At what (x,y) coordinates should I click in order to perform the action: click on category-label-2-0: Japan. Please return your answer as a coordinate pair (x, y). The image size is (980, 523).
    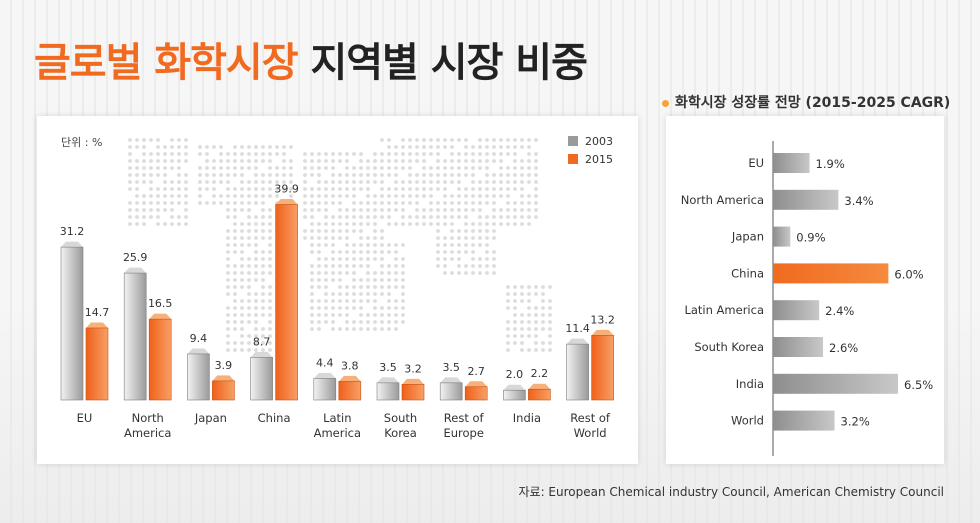
    Looking at the image, I should click on (210, 418).